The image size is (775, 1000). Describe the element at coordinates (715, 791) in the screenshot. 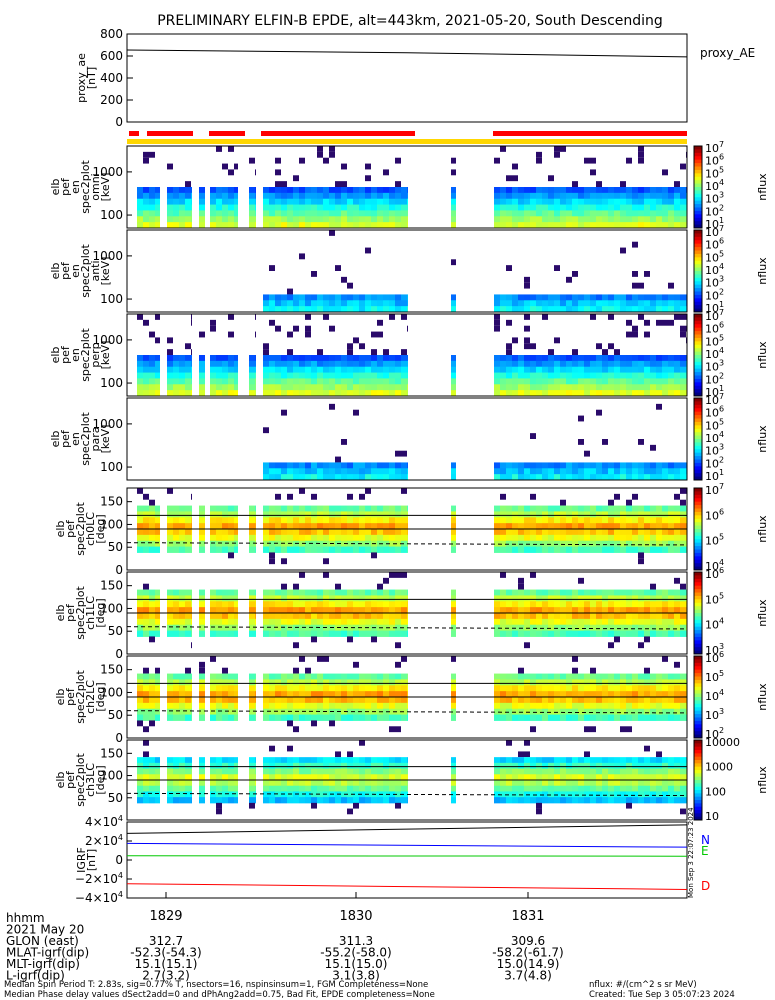

I see `colorbar-tick-label: 100` at that location.